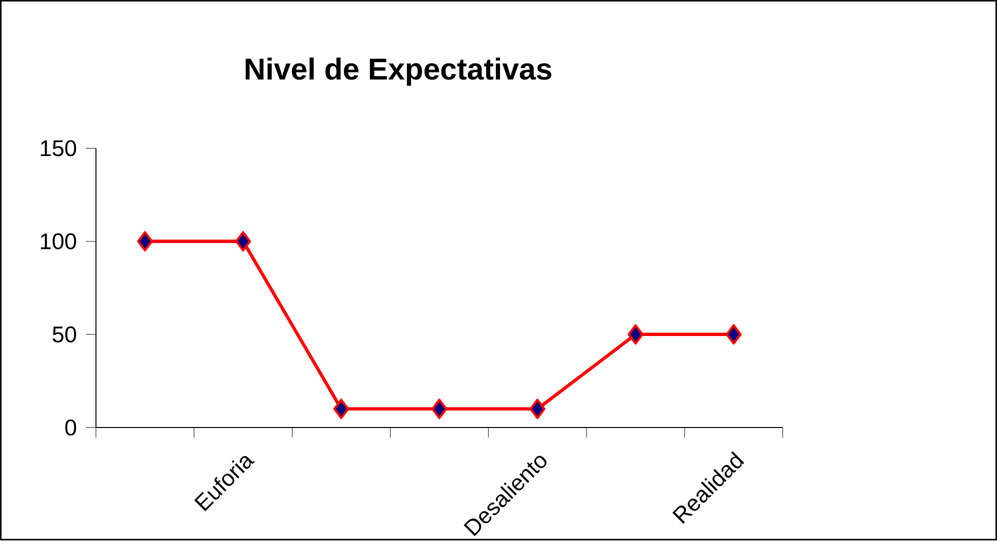 The image size is (997, 549). I want to click on y-tick-label: 150, so click(58, 148).